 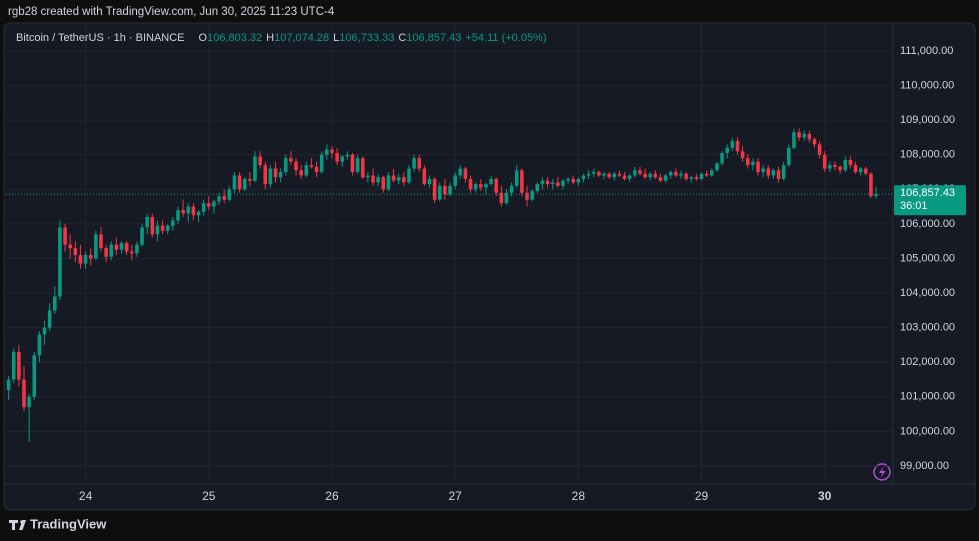 I want to click on legend-value: 106,733.33, so click(x=366, y=38).